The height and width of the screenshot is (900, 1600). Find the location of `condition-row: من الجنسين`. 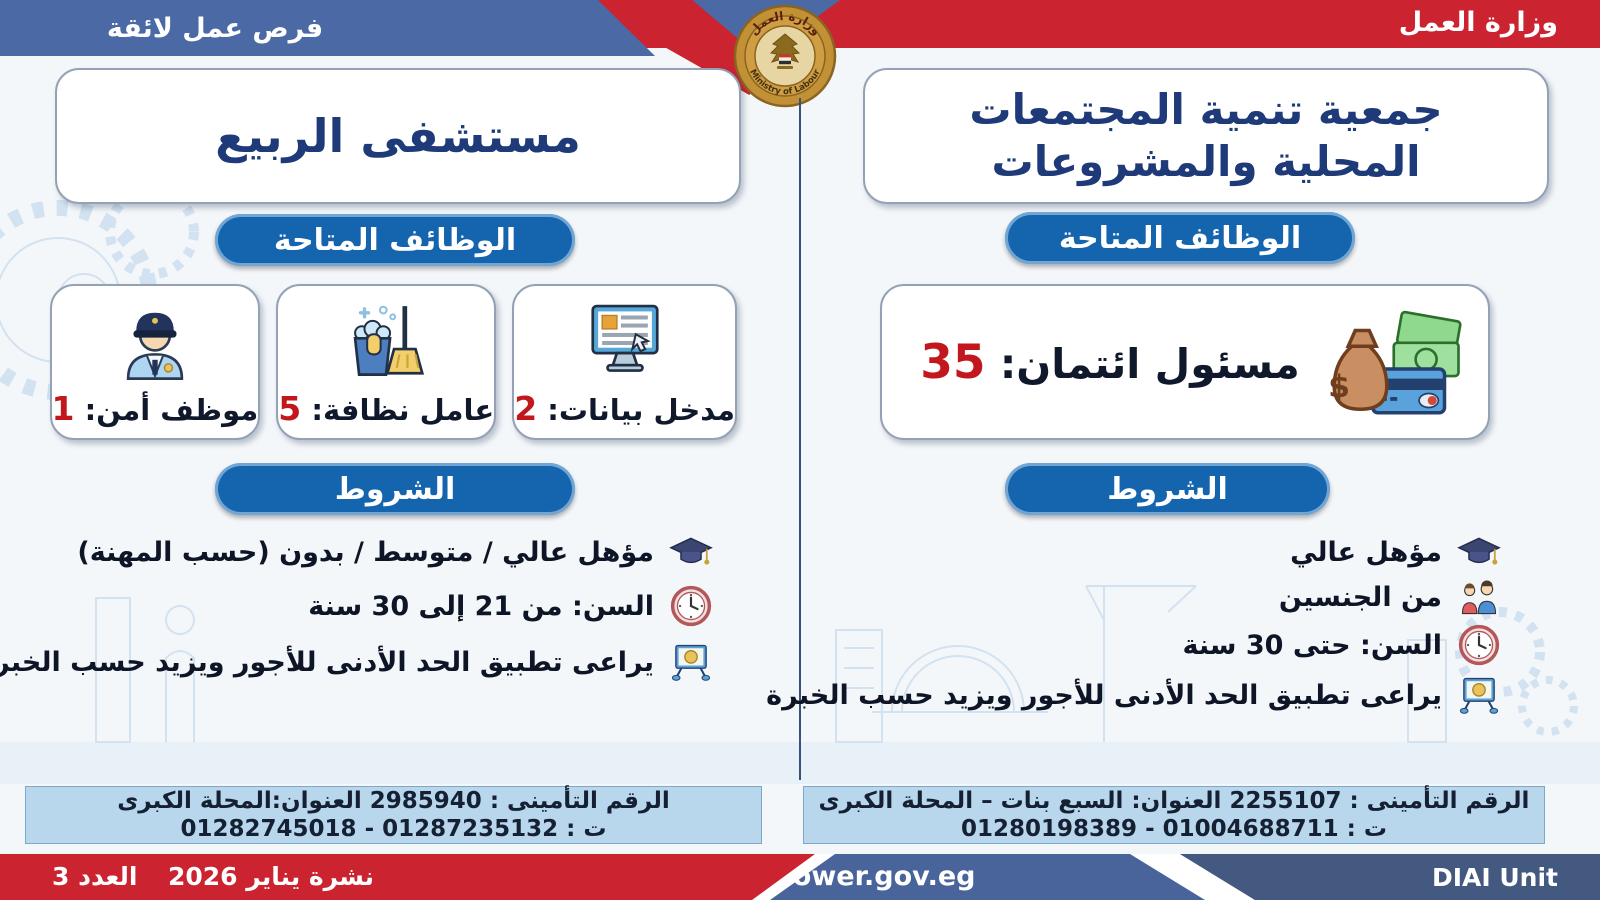

condition-row: من الجنسين is located at coordinates (1180, 597).